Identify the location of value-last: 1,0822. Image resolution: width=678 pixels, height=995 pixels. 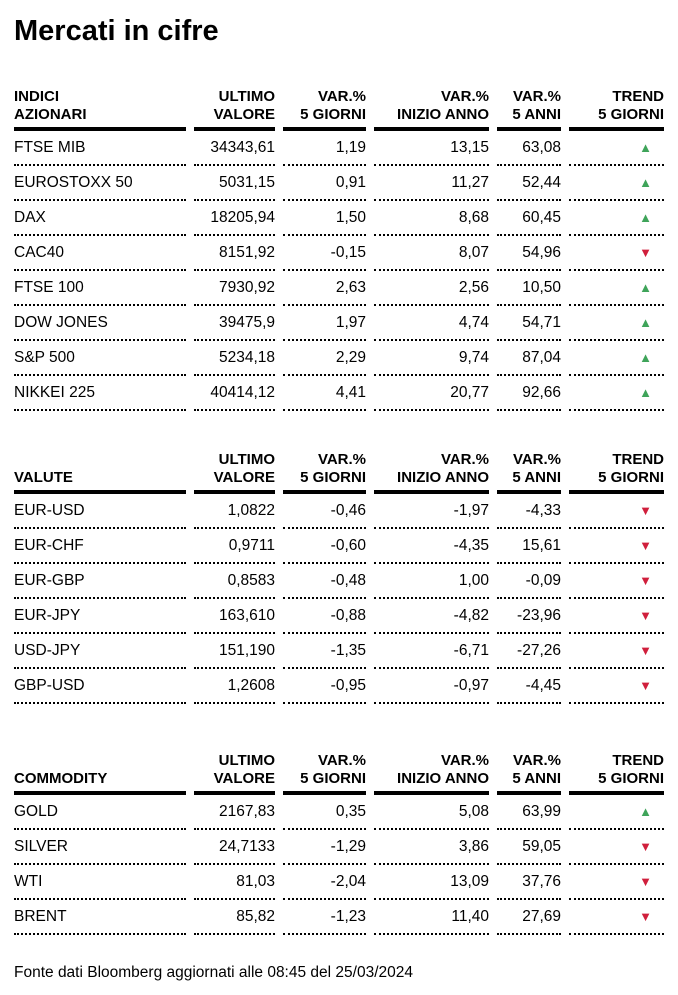
(234, 511).